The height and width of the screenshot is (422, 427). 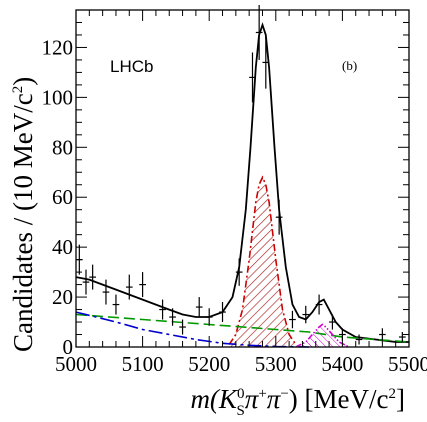 I want to click on y-tick-label: 60, so click(x=62, y=197).